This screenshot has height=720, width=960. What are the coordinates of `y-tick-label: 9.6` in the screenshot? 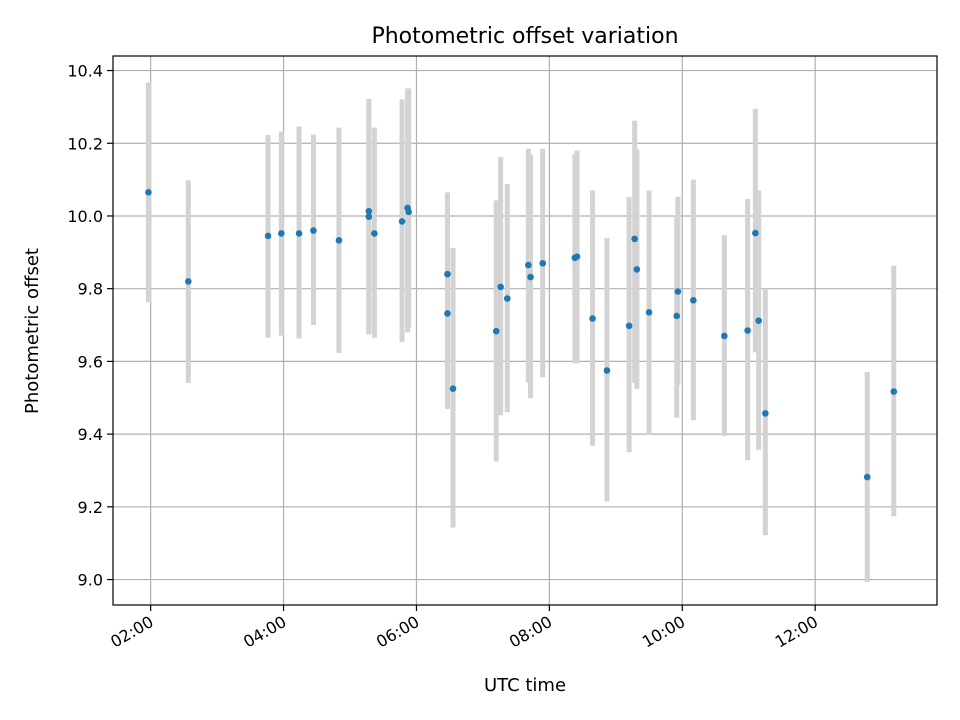 It's located at (90, 361).